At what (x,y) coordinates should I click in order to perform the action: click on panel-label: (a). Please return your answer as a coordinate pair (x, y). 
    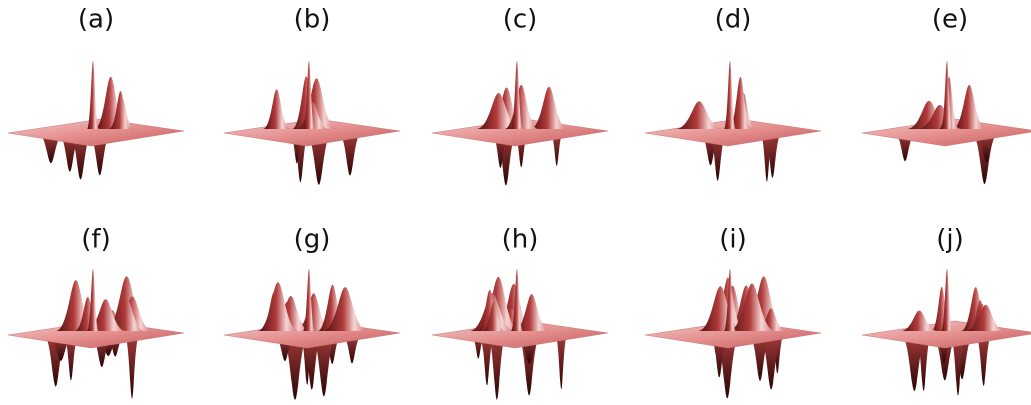
    Looking at the image, I should click on (96, 20).